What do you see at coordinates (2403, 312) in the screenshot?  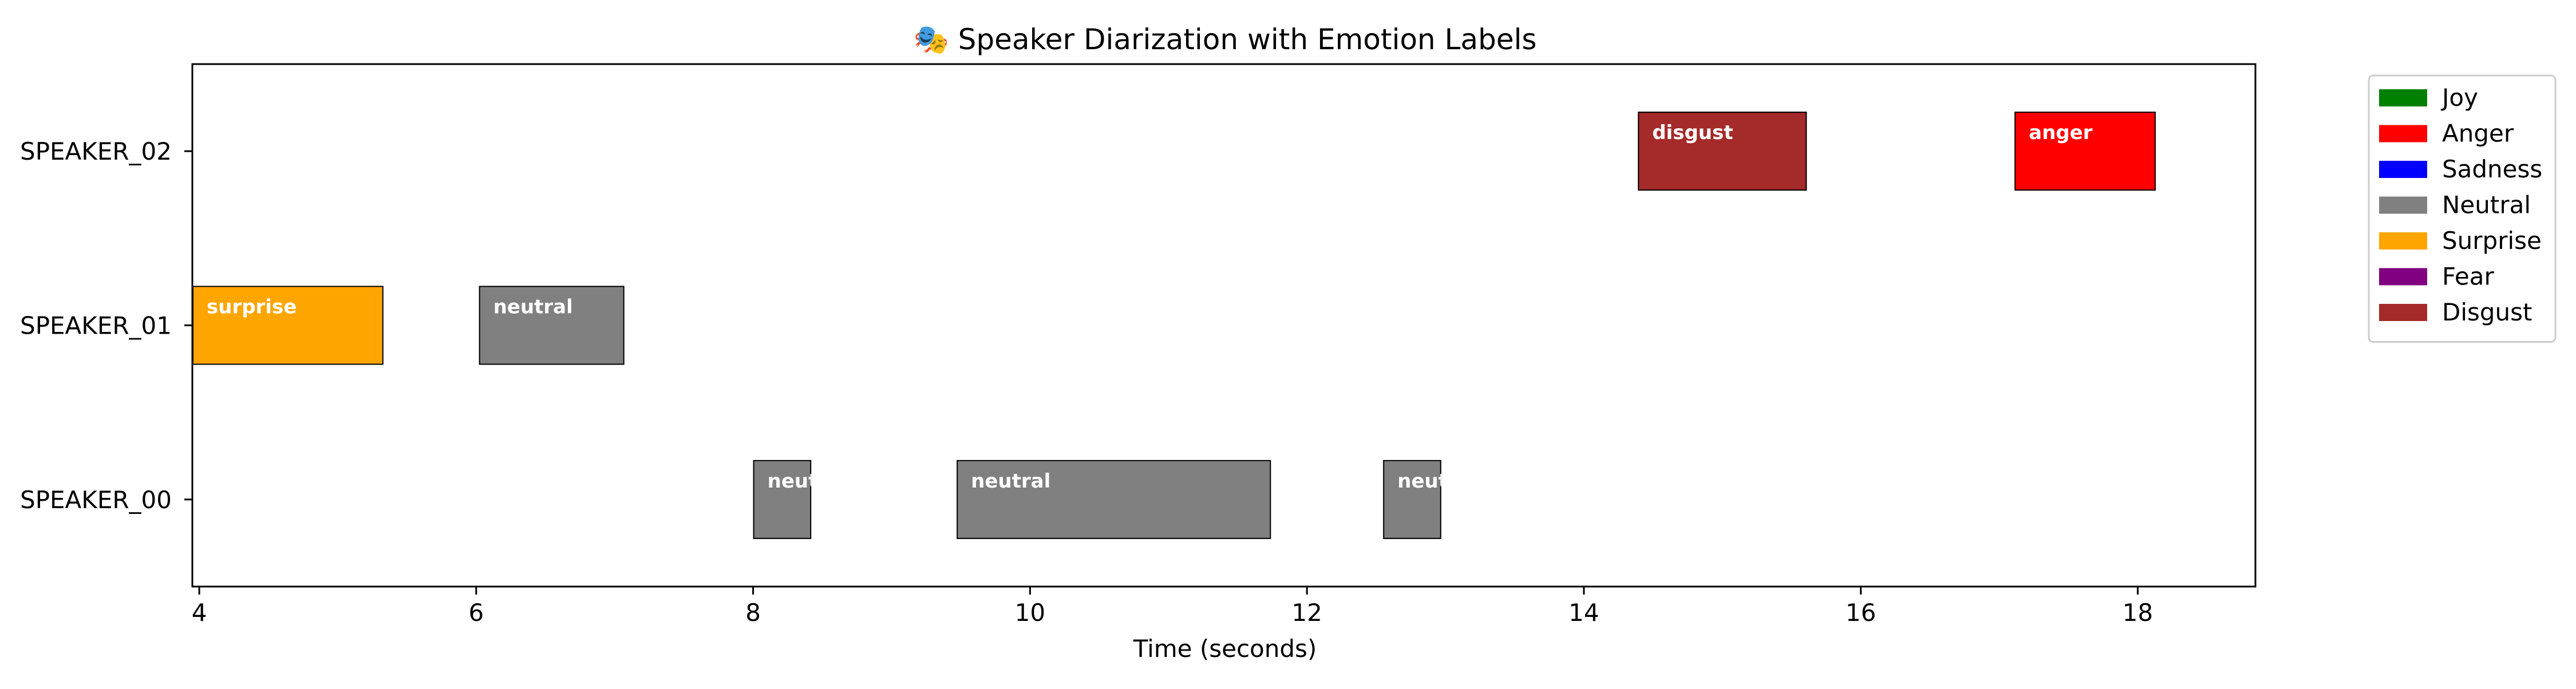 I see `legend-swatch-disgust` at bounding box center [2403, 312].